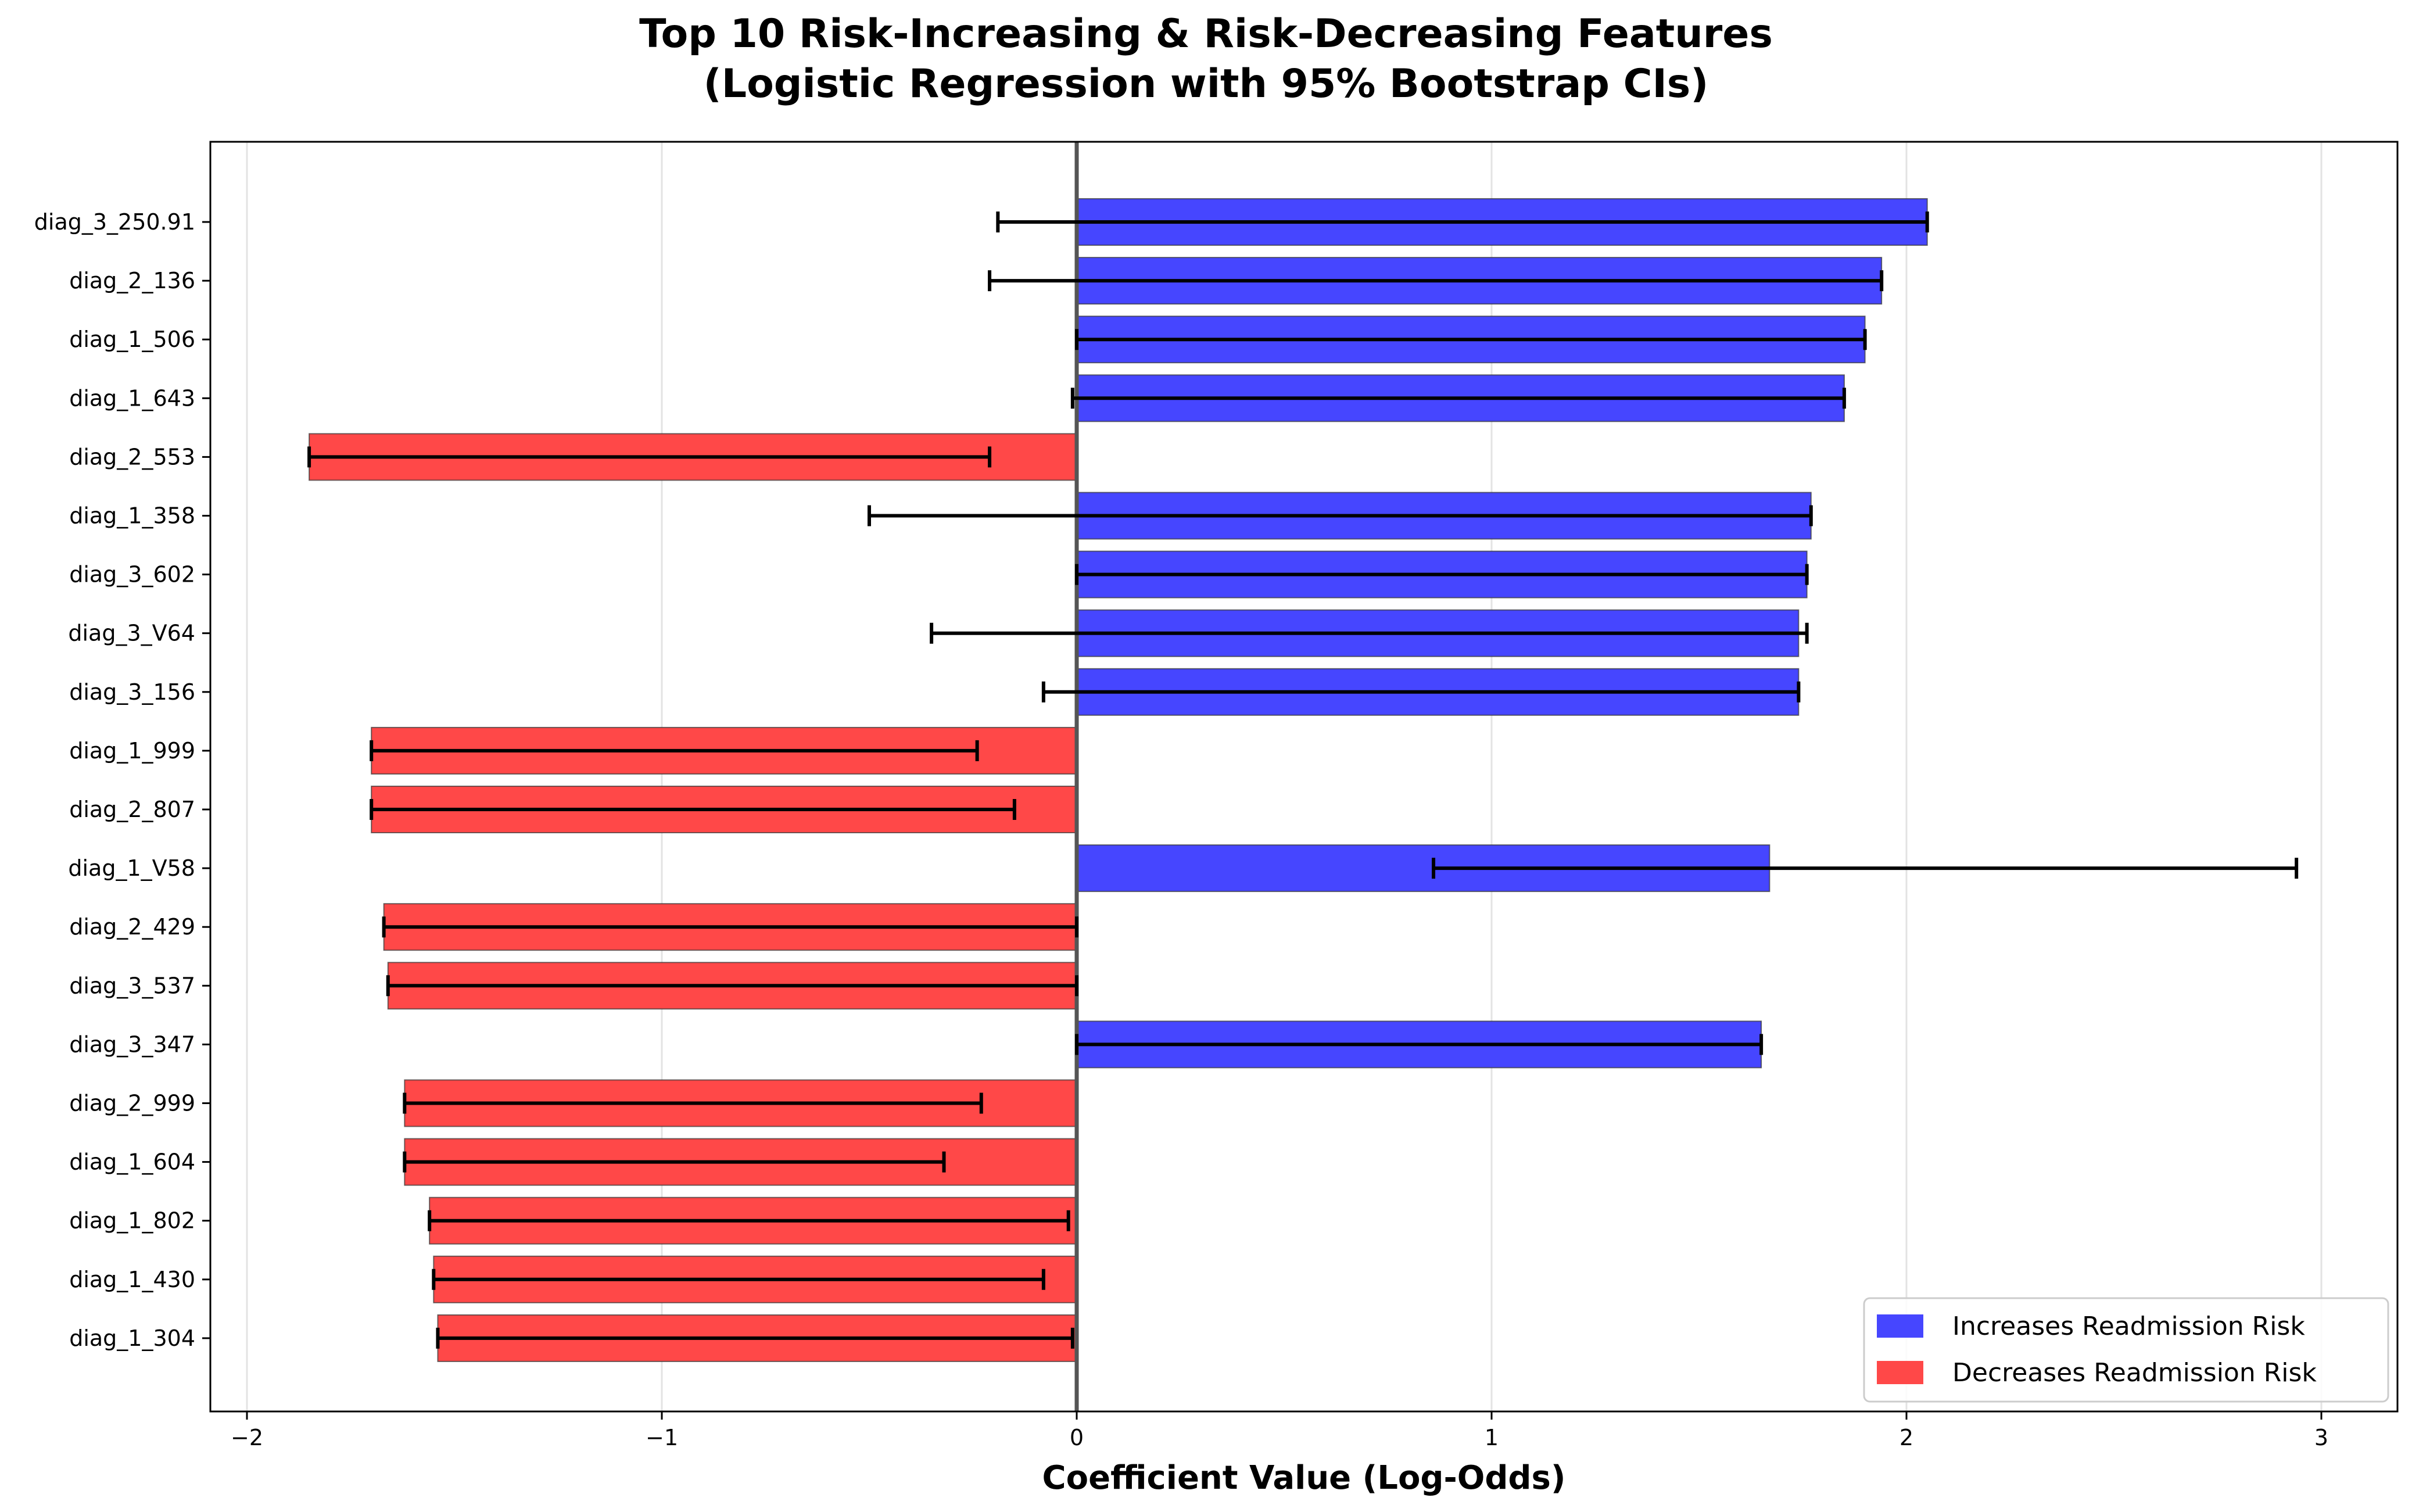 The height and width of the screenshot is (1512, 2412). Describe the element at coordinates (2135, 1373) in the screenshot. I see `legend-label-decreases: Decreases Readmission Risk` at that location.